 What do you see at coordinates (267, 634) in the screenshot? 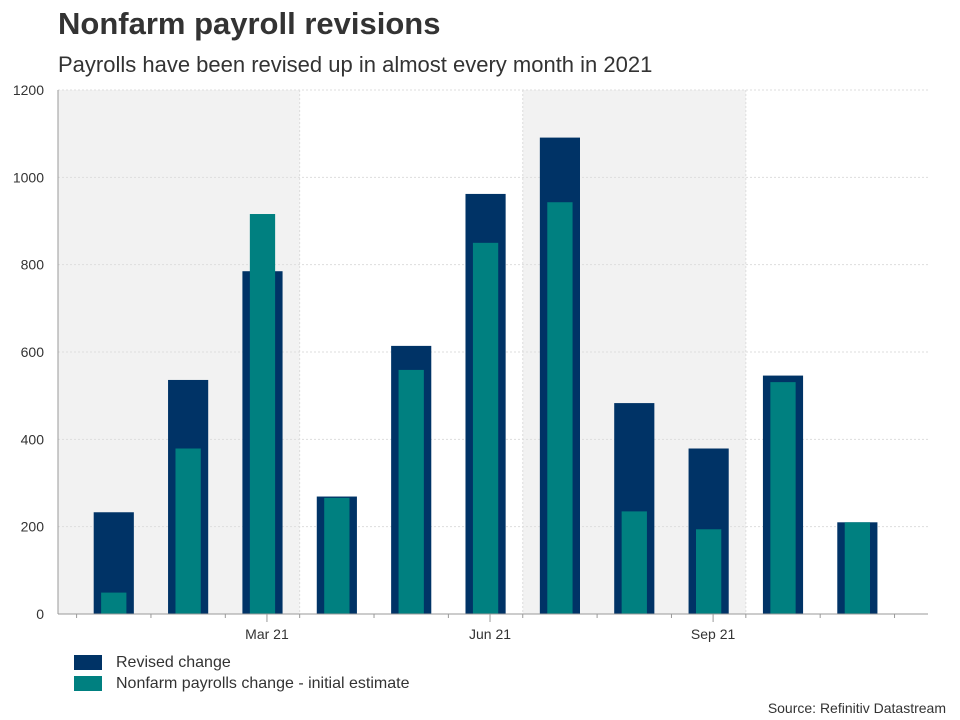
I see `x-tick-label: Mar 21` at bounding box center [267, 634].